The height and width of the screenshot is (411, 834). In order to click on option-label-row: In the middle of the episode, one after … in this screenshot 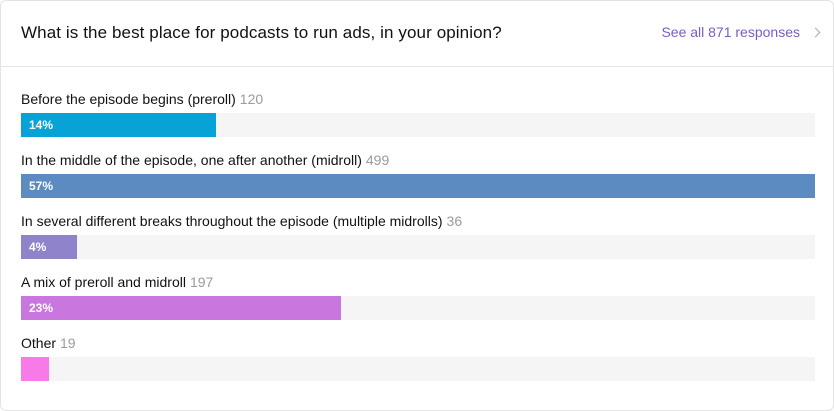, I will do `click(418, 161)`.